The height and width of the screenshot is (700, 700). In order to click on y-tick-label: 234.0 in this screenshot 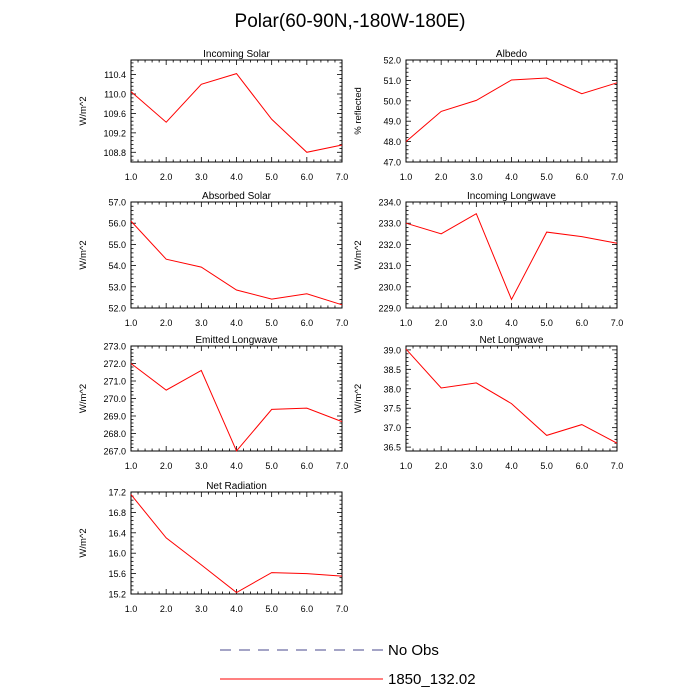, I will do `click(389, 203)`.